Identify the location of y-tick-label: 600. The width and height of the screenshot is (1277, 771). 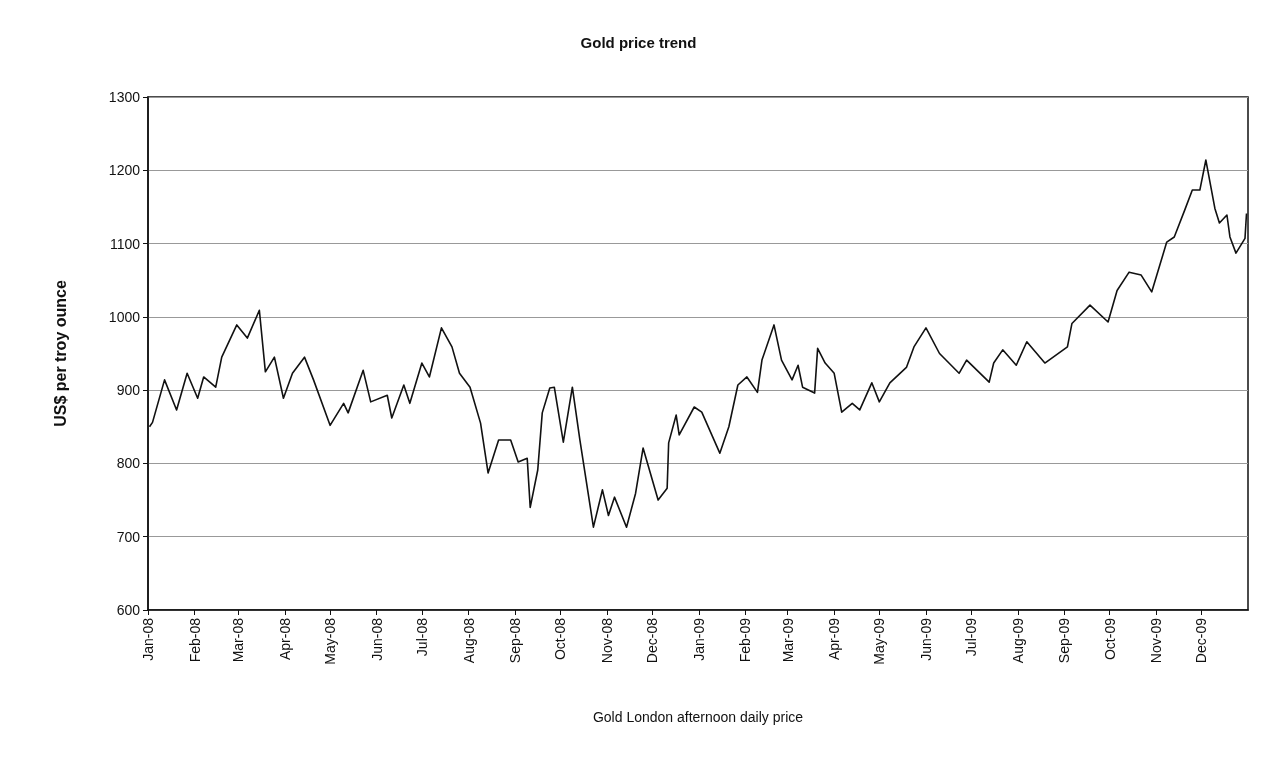
(128, 610).